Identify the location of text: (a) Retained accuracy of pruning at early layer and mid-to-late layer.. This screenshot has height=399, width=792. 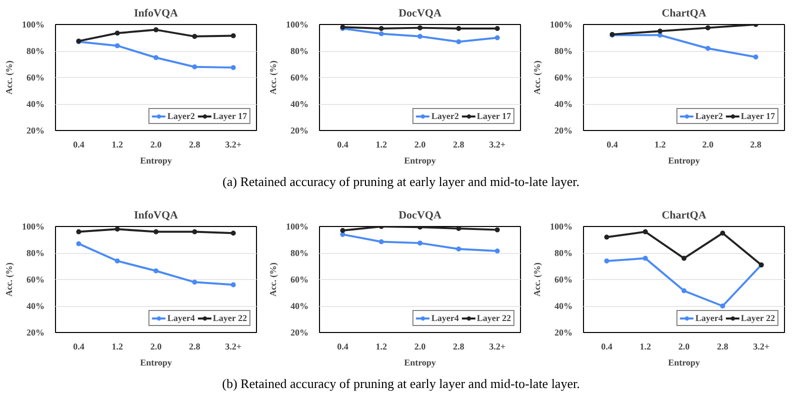
(401, 182).